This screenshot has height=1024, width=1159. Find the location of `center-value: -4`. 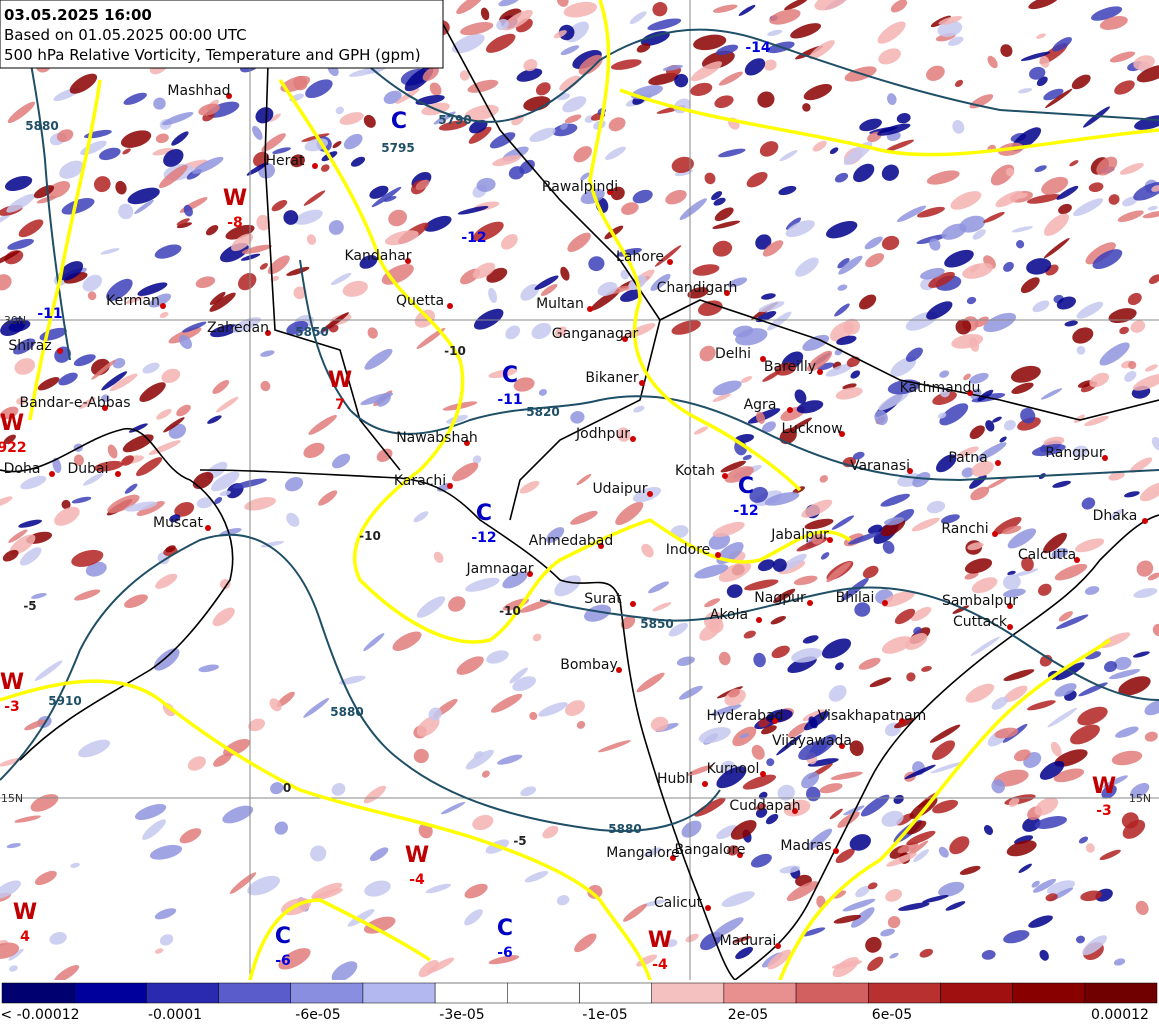

center-value: -4 is located at coordinates (417, 880).